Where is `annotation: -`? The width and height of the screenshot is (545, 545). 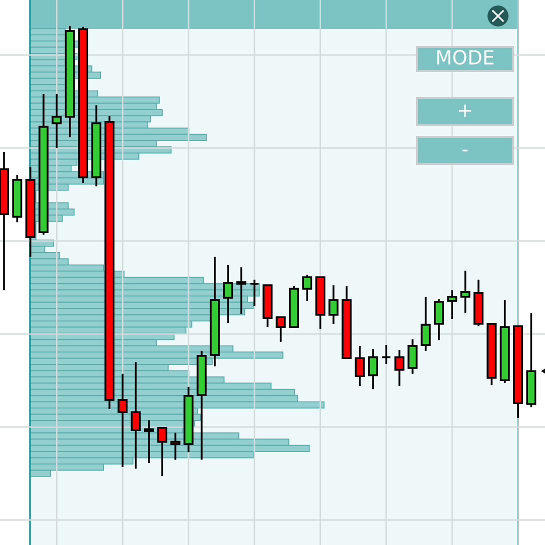
annotation: - is located at coordinates (465, 151).